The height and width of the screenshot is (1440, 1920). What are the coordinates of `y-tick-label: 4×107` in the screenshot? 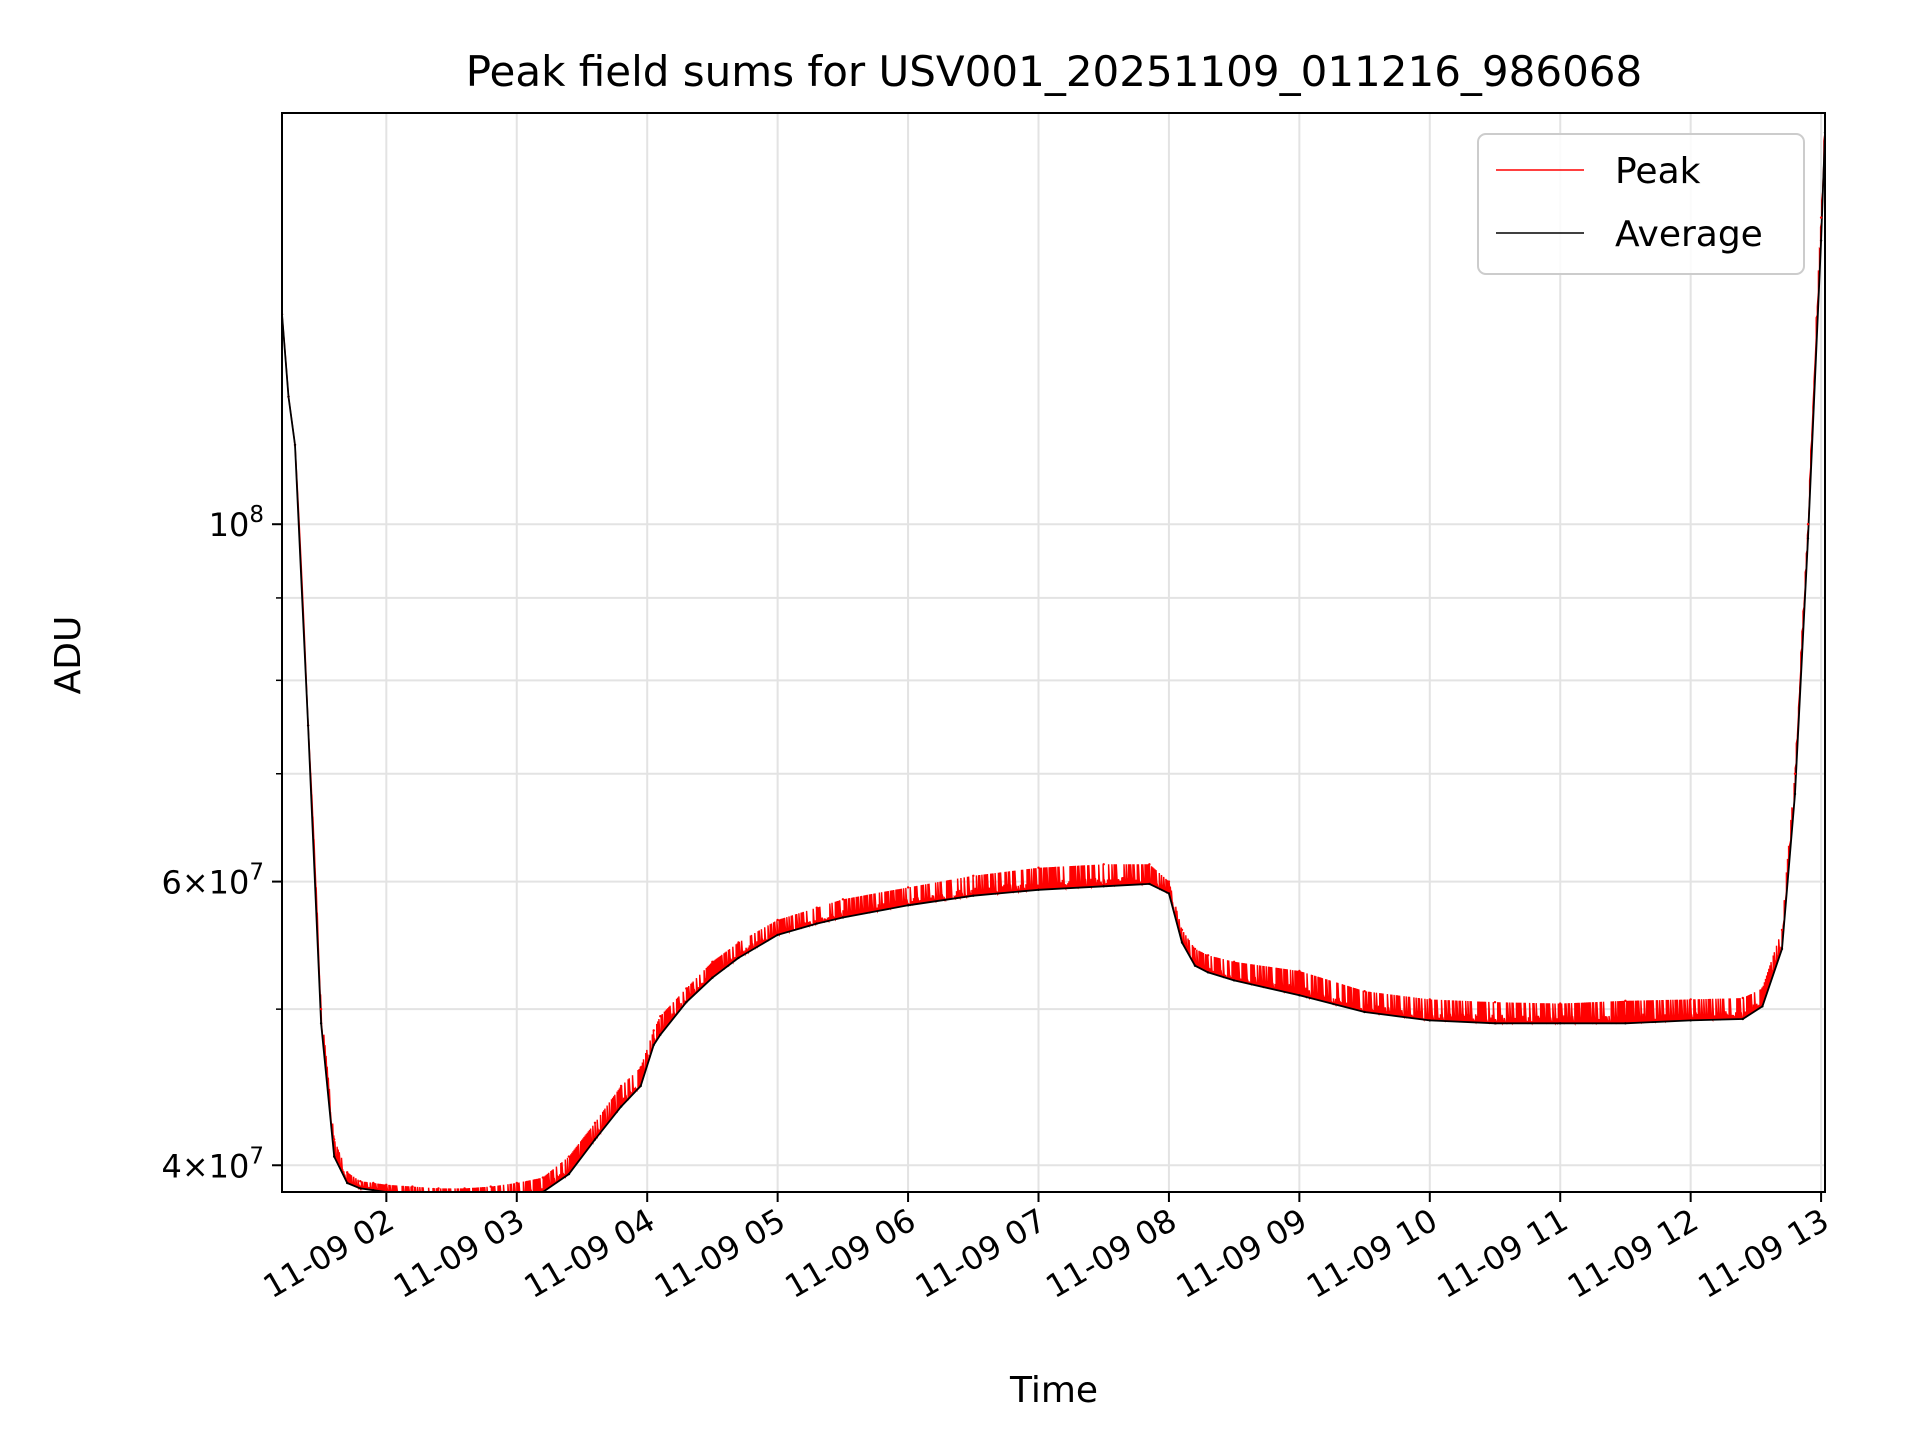 It's located at (212, 1164).